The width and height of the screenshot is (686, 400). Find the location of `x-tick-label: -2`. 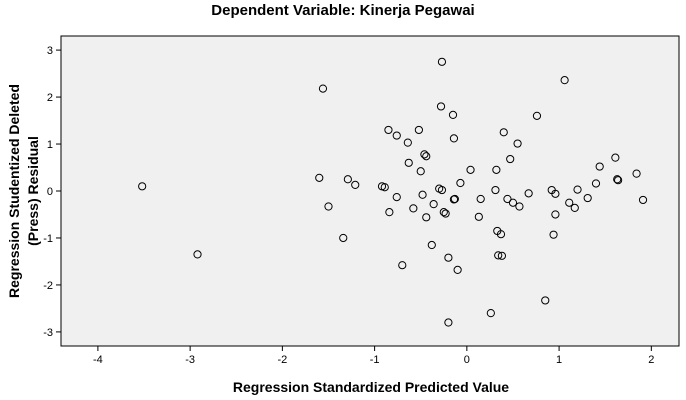

x-tick-label: -2 is located at coordinates (282, 360).